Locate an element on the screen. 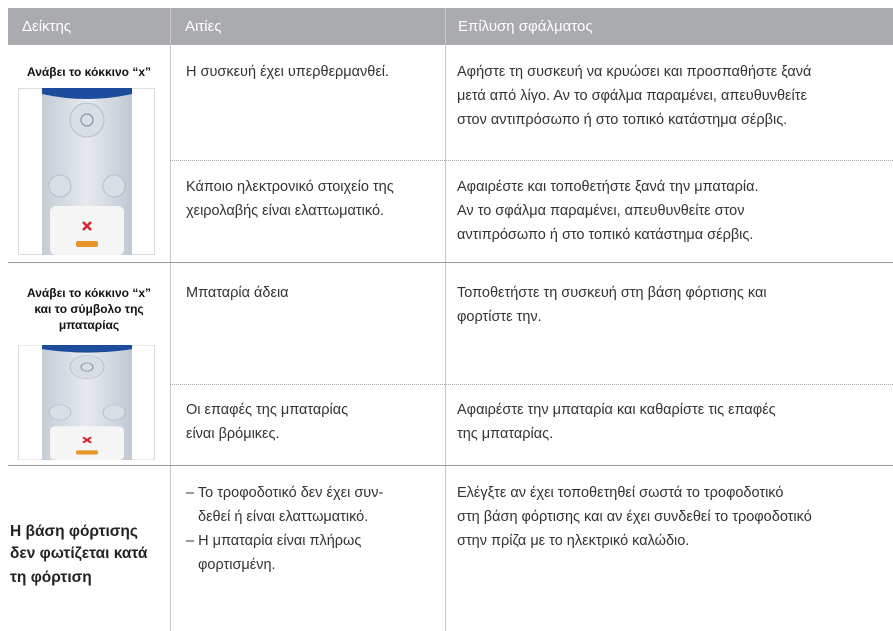  solution-text: φορτίστε την. is located at coordinates (499, 317).